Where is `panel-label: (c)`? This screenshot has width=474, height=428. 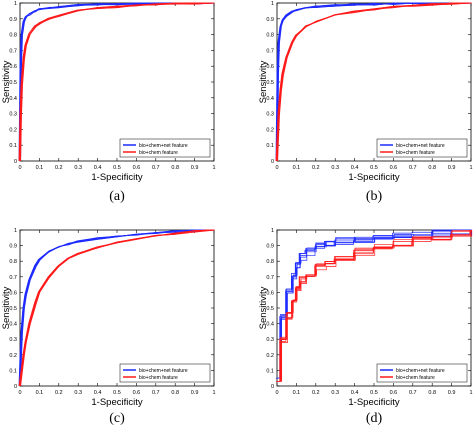 panel-label: (c) is located at coordinates (117, 418).